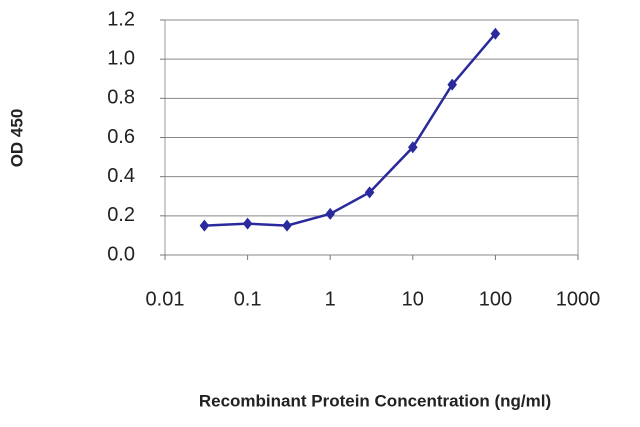 The width and height of the screenshot is (640, 427). Describe the element at coordinates (330, 299) in the screenshot. I see `x-tick-label: 1` at that location.